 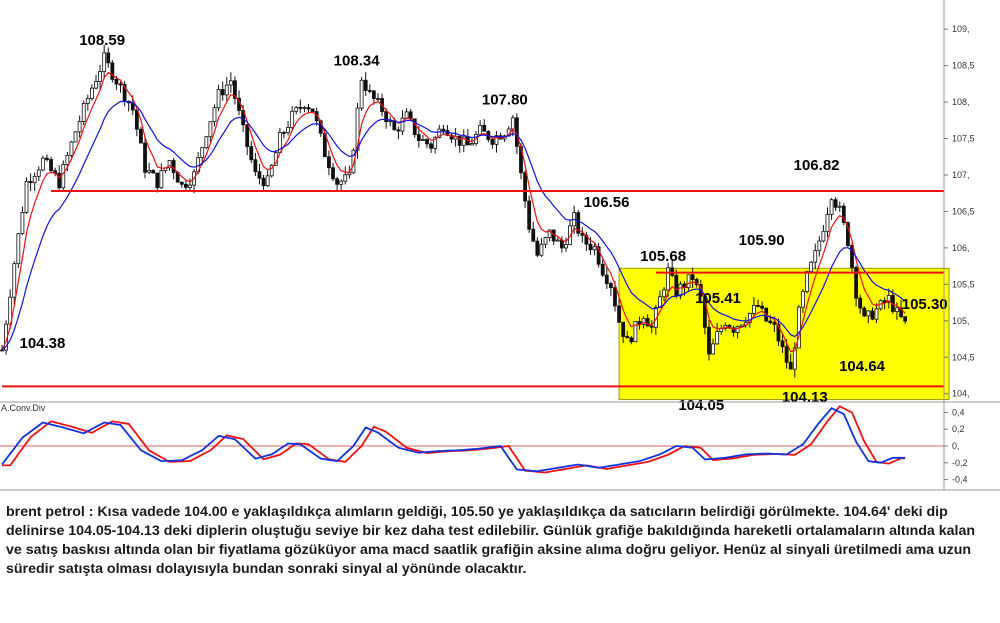 What do you see at coordinates (963, 66) in the screenshot?
I see `price-tick-label: 108,5` at bounding box center [963, 66].